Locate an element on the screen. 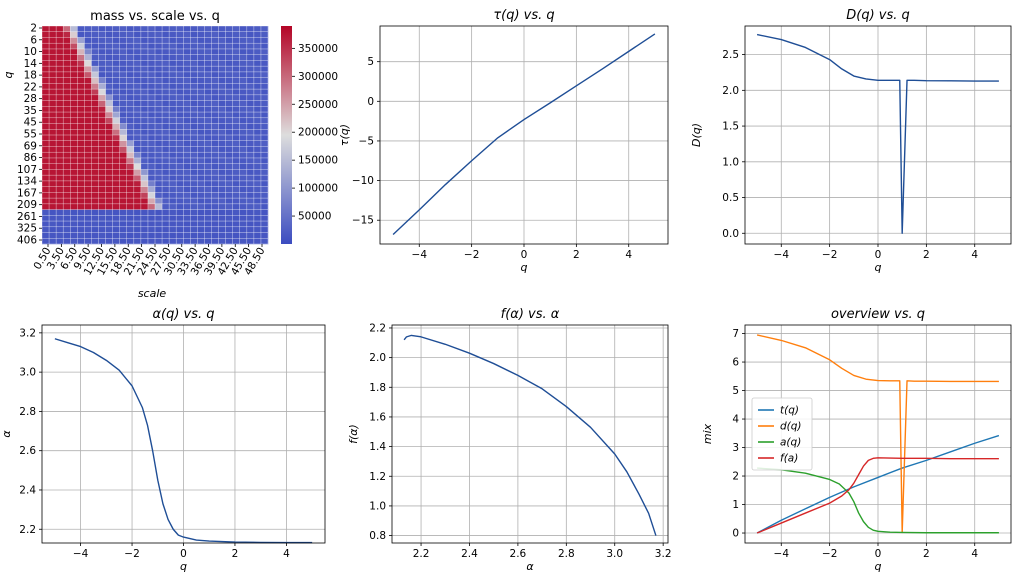  xtick-label: 0 is located at coordinates (878, 554).